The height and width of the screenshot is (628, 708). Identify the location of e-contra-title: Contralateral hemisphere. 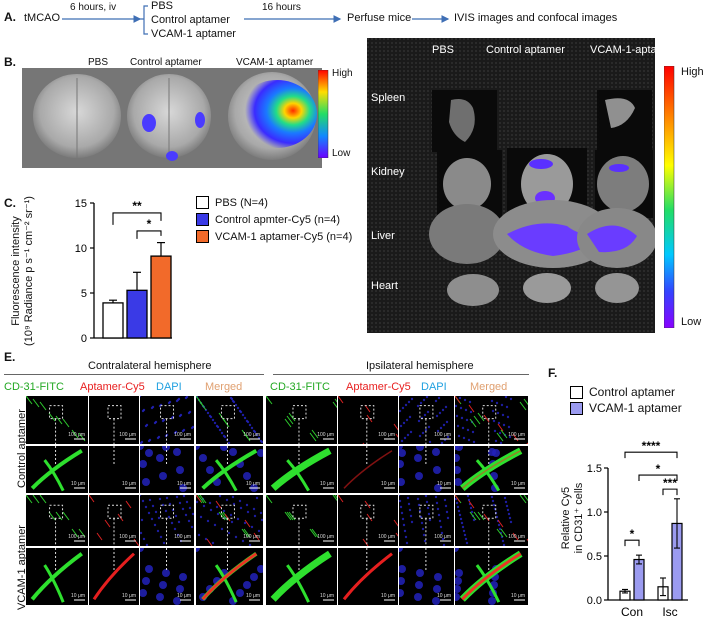
(150, 366).